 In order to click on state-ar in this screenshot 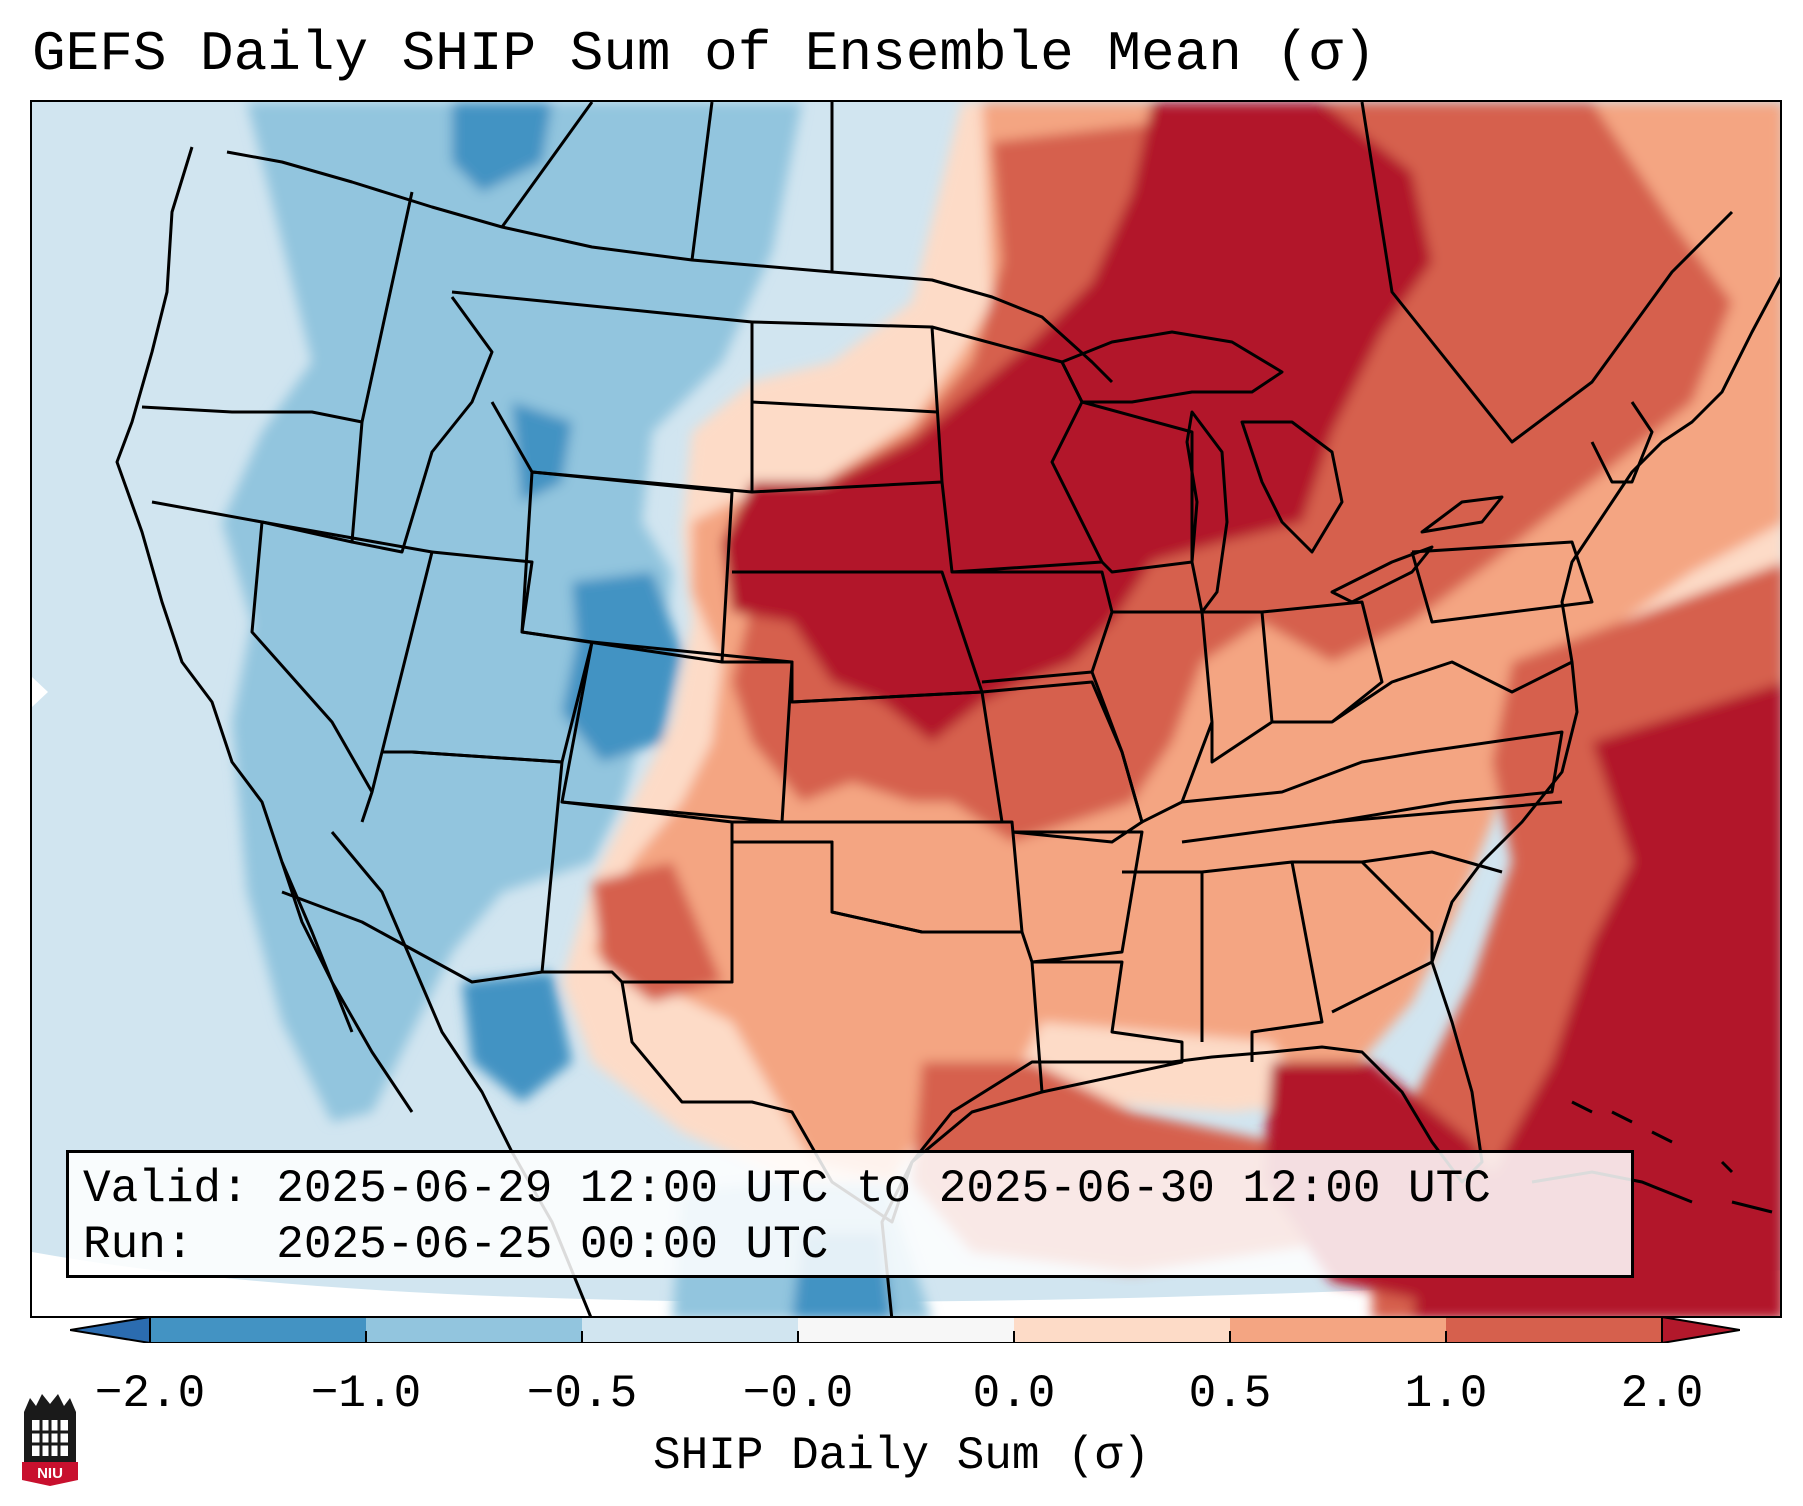, I will do `click(1078, 897)`.